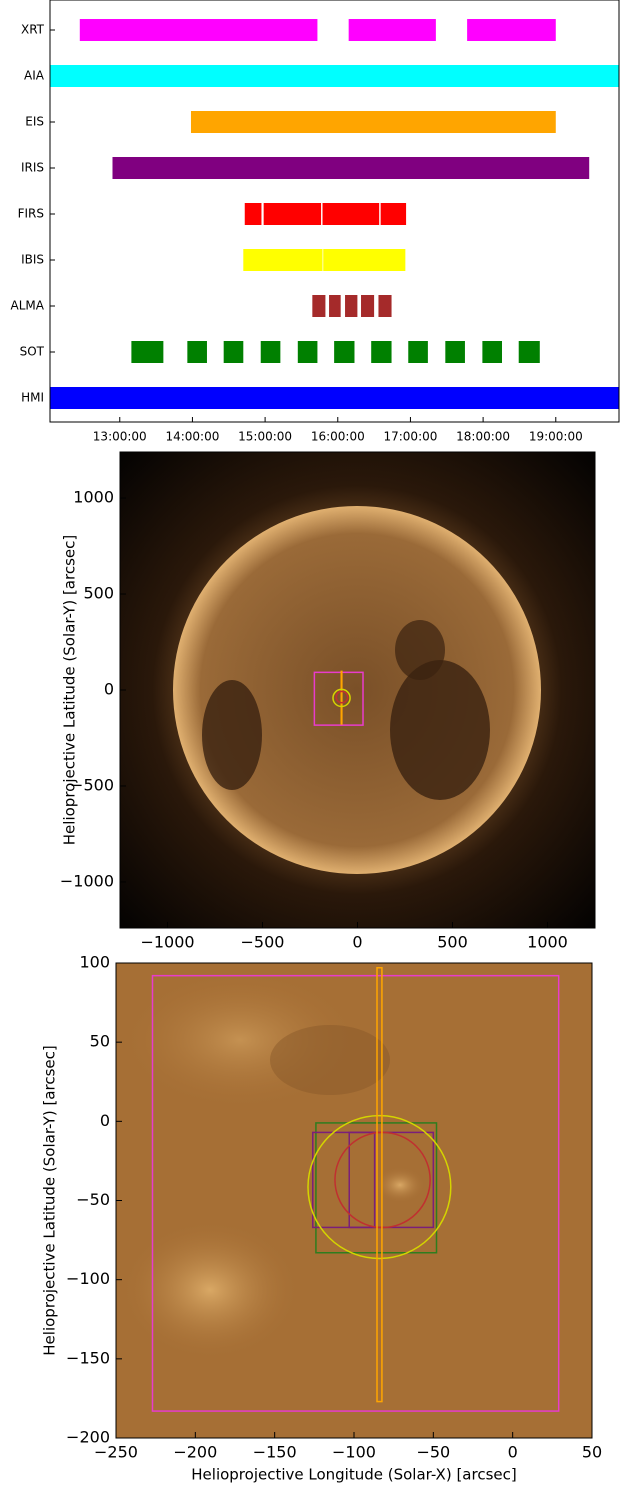 The width and height of the screenshot is (620, 1489). What do you see at coordinates (452, 942) in the screenshot?
I see `x-tick-label: 500` at bounding box center [452, 942].